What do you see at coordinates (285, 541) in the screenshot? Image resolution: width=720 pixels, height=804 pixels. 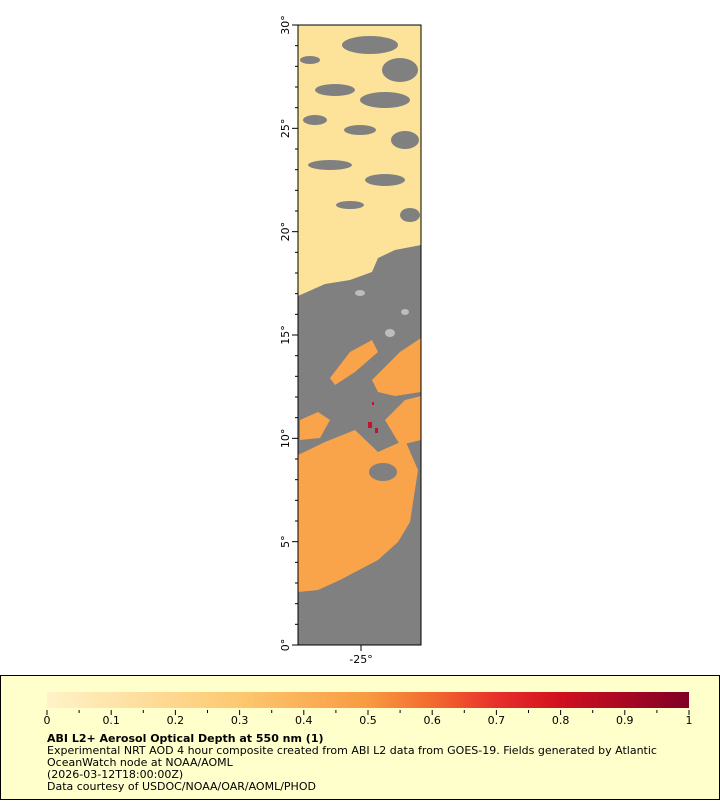 I see `lat-label: 5°` at bounding box center [285, 541].